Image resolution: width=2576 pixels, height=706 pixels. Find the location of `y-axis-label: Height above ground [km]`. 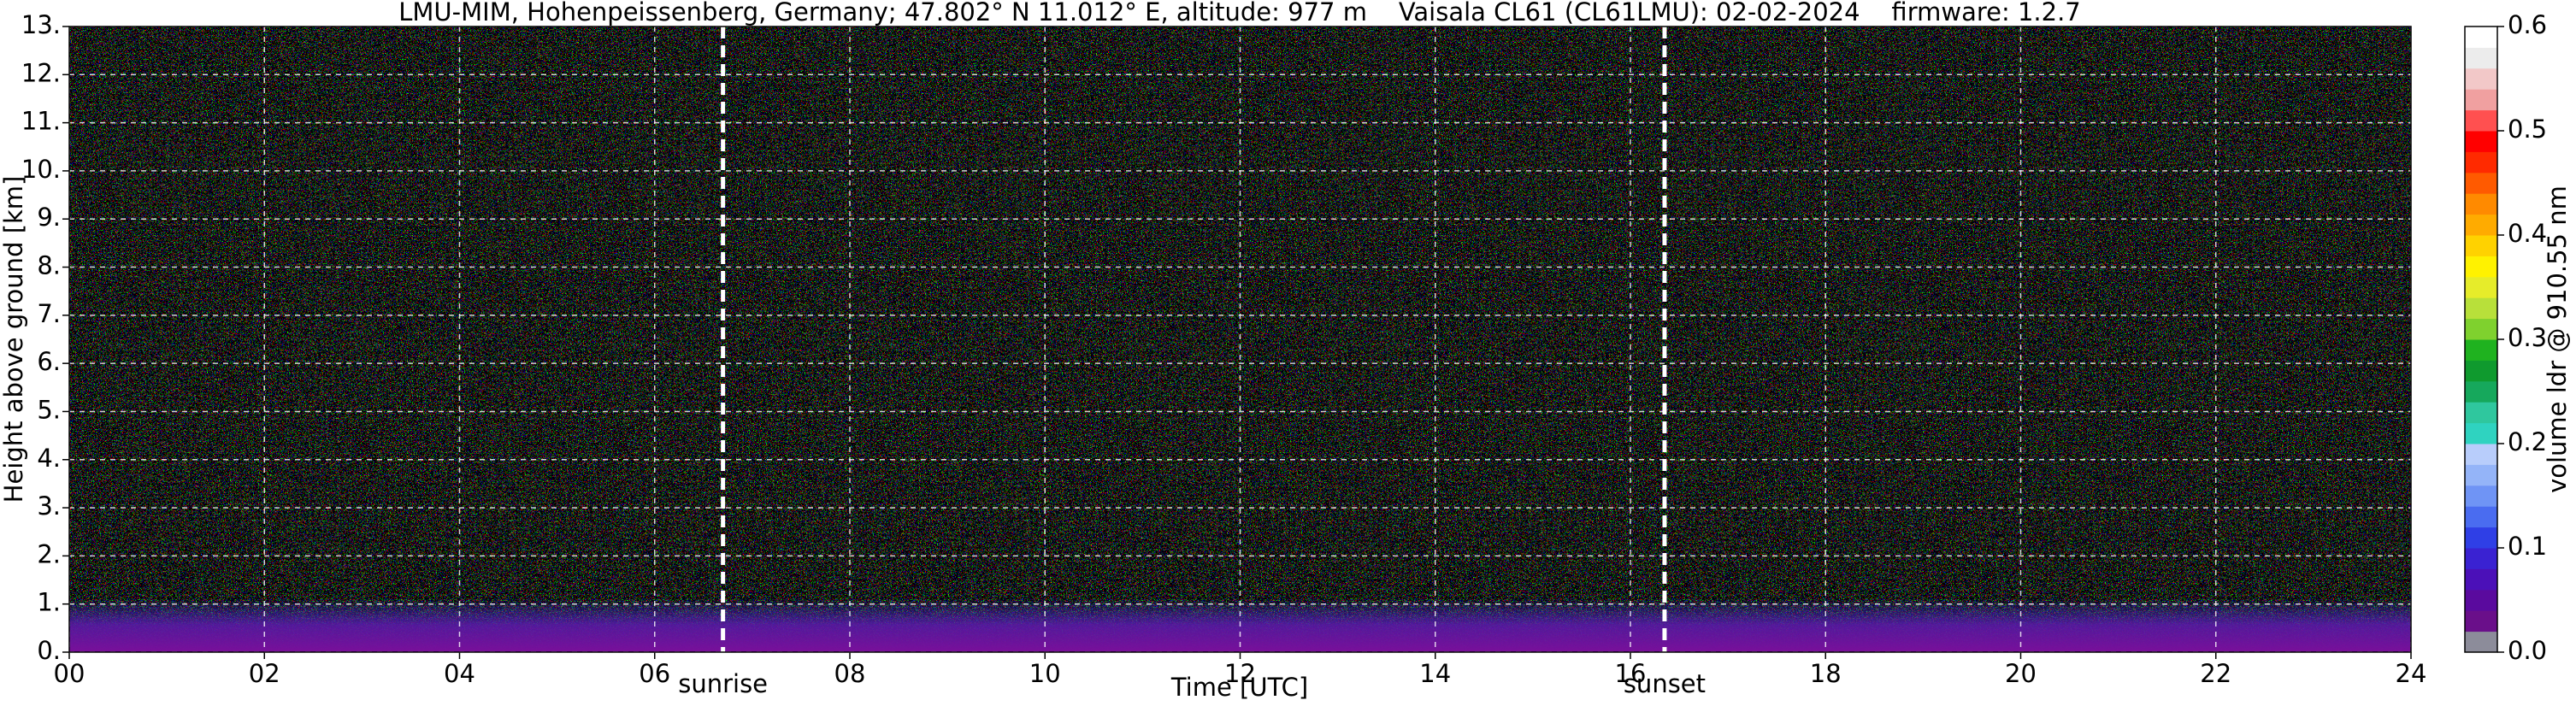

y-axis-label: Height above ground [km] is located at coordinates (14, 339).